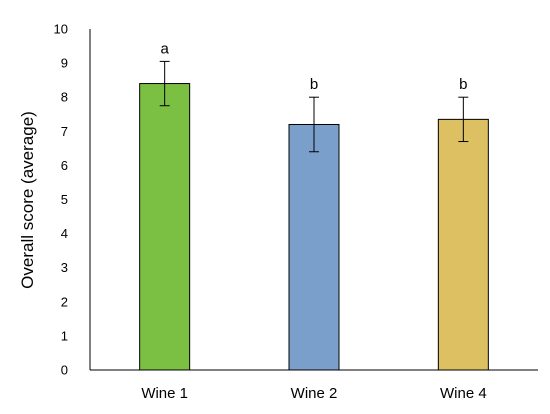  What do you see at coordinates (64, 97) in the screenshot?
I see `y-tick-label: 8` at bounding box center [64, 97].